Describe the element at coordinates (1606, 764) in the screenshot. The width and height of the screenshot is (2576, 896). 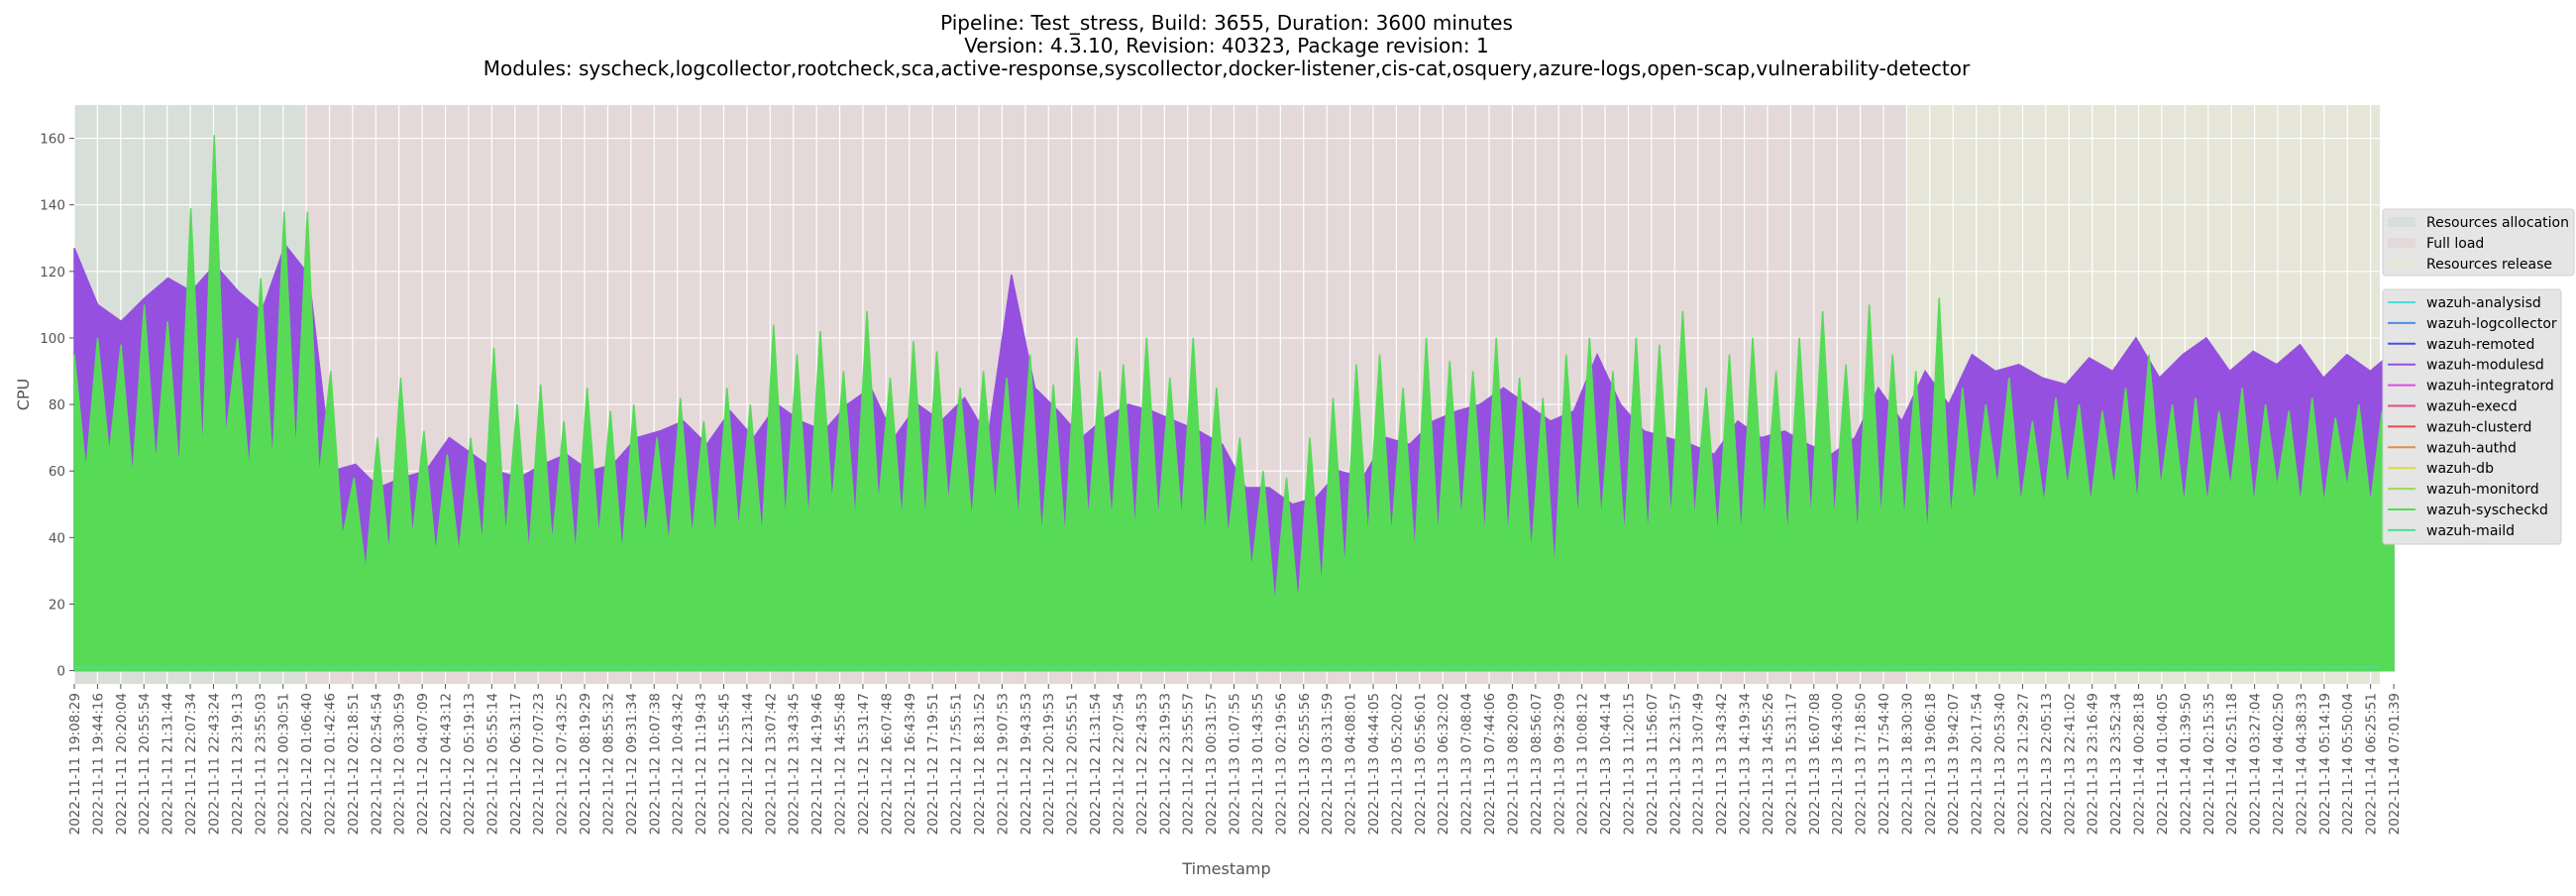
I see `x-tick-label: 2022-11-13 10:44:14` at that location.